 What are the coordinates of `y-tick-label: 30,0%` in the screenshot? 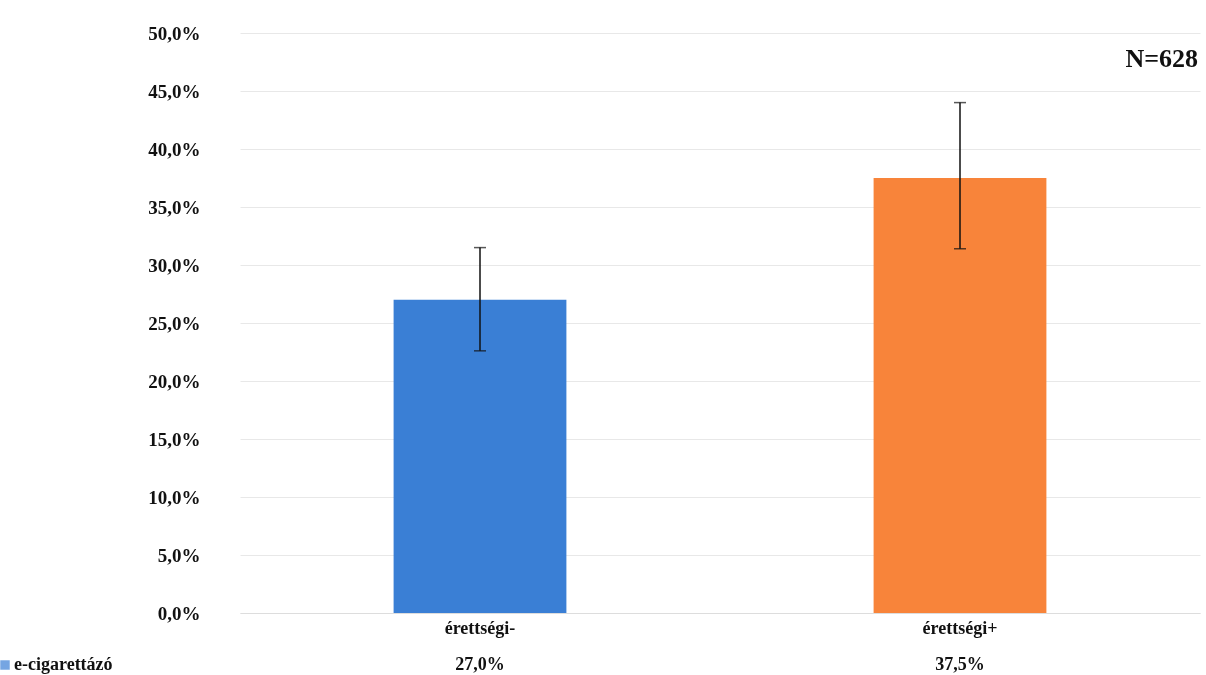 It's located at (174, 265).